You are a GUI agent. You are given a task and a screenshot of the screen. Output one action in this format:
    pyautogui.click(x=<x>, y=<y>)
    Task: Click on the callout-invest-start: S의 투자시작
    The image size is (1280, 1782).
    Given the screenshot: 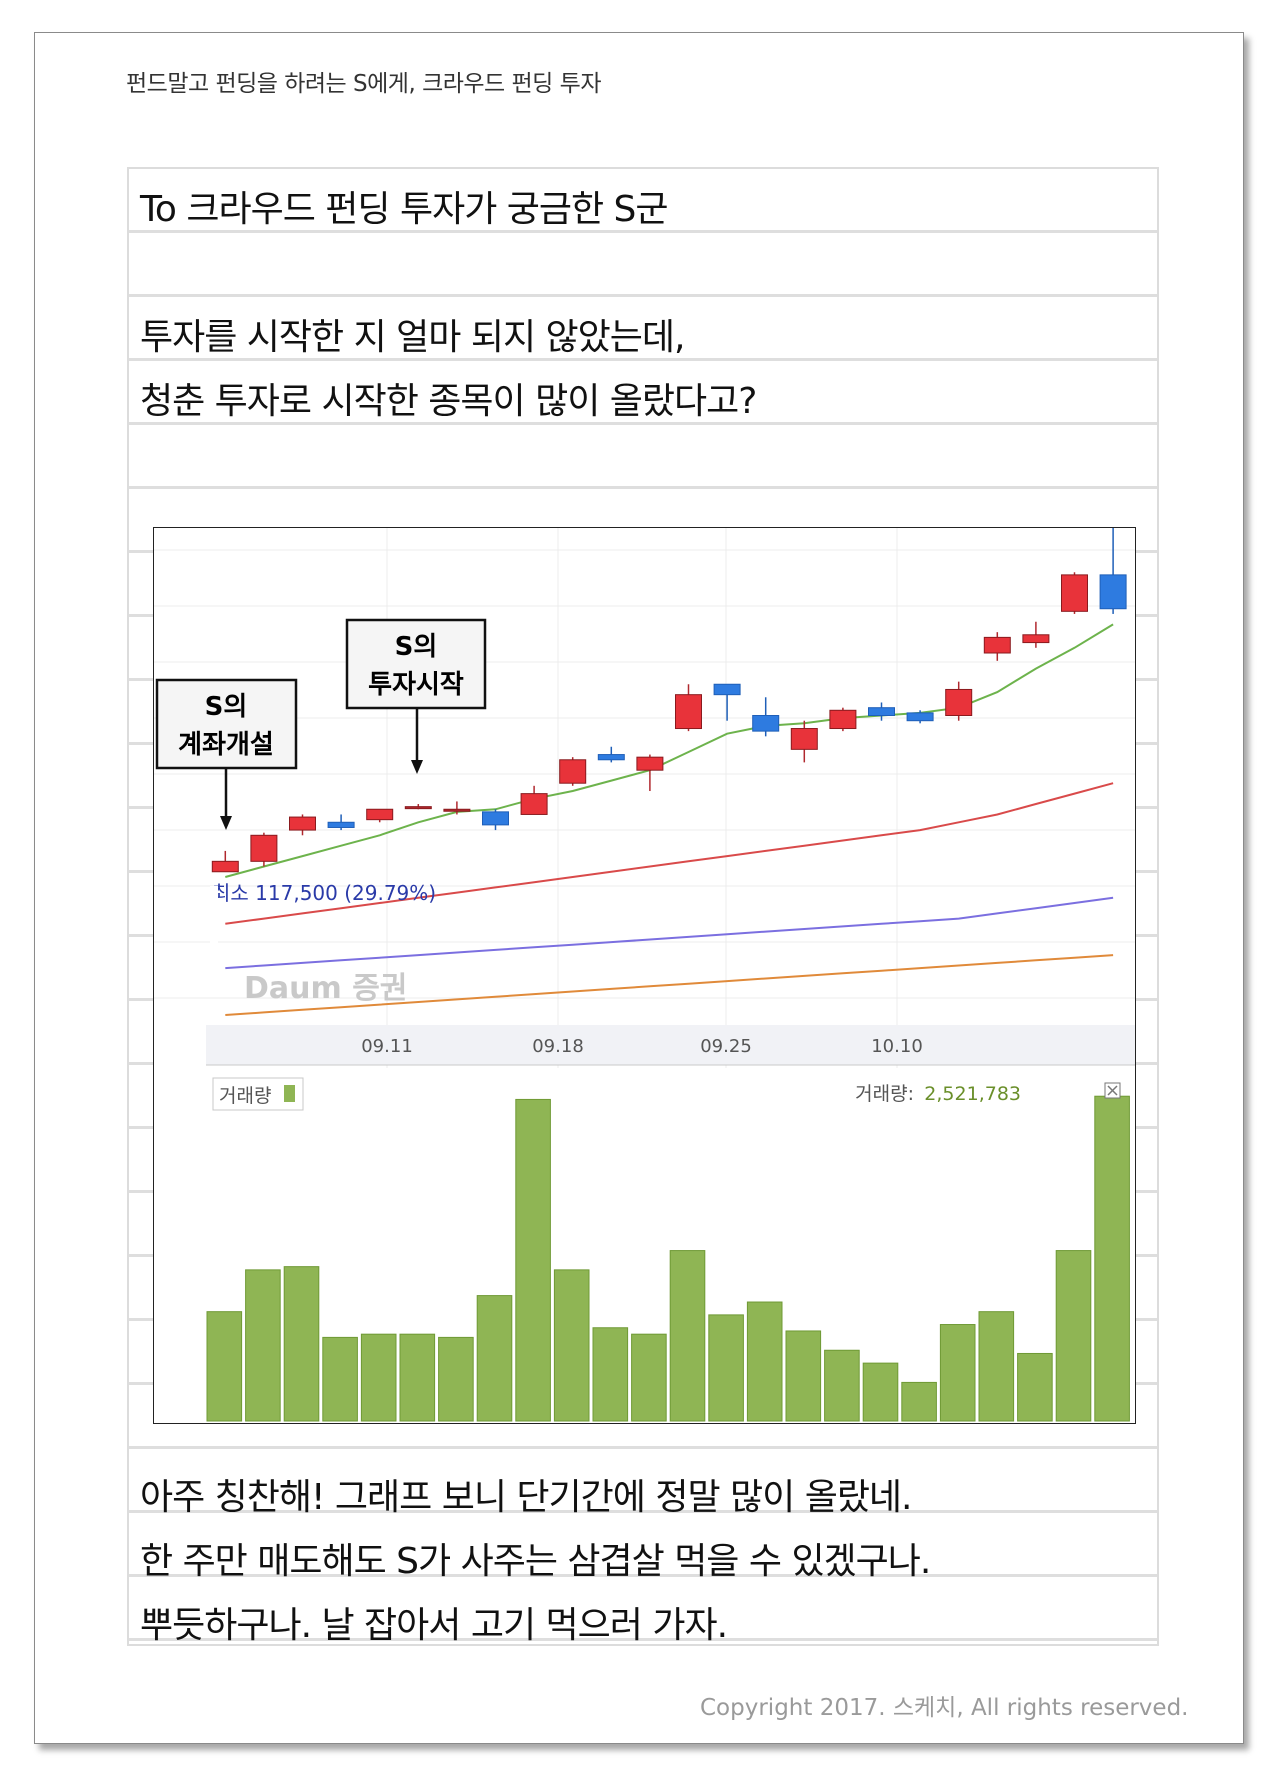 What is the action you would take?
    pyautogui.click(x=416, y=696)
    